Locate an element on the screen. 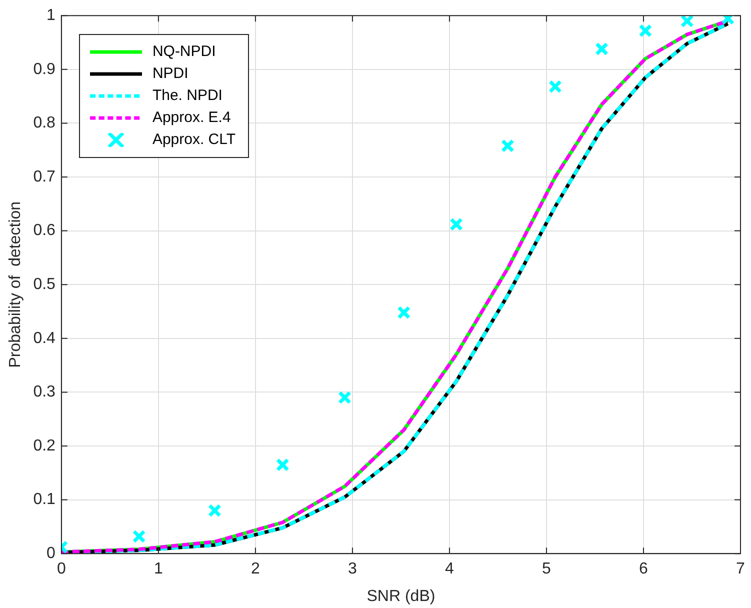  legend-label: Approx. E.4 is located at coordinates (191, 117).